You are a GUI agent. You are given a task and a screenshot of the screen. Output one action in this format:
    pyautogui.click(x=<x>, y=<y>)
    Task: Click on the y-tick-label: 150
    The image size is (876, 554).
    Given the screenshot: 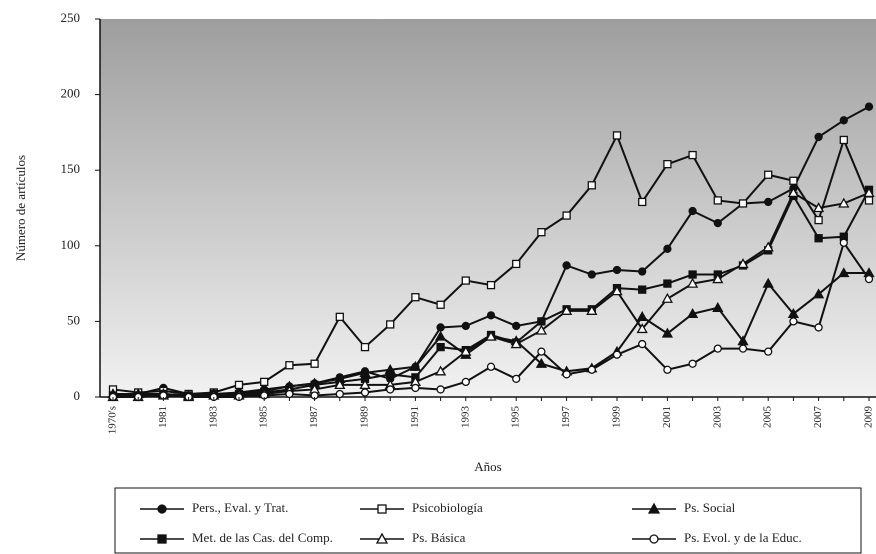 What is the action you would take?
    pyautogui.click(x=71, y=168)
    